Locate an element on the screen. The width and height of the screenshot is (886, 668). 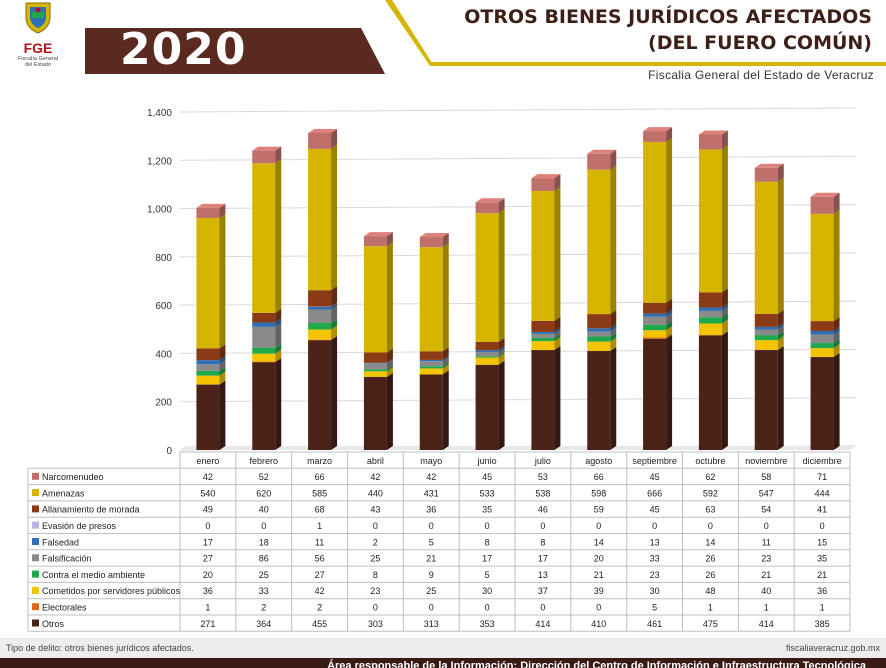
data-label: 475 is located at coordinates (710, 624).